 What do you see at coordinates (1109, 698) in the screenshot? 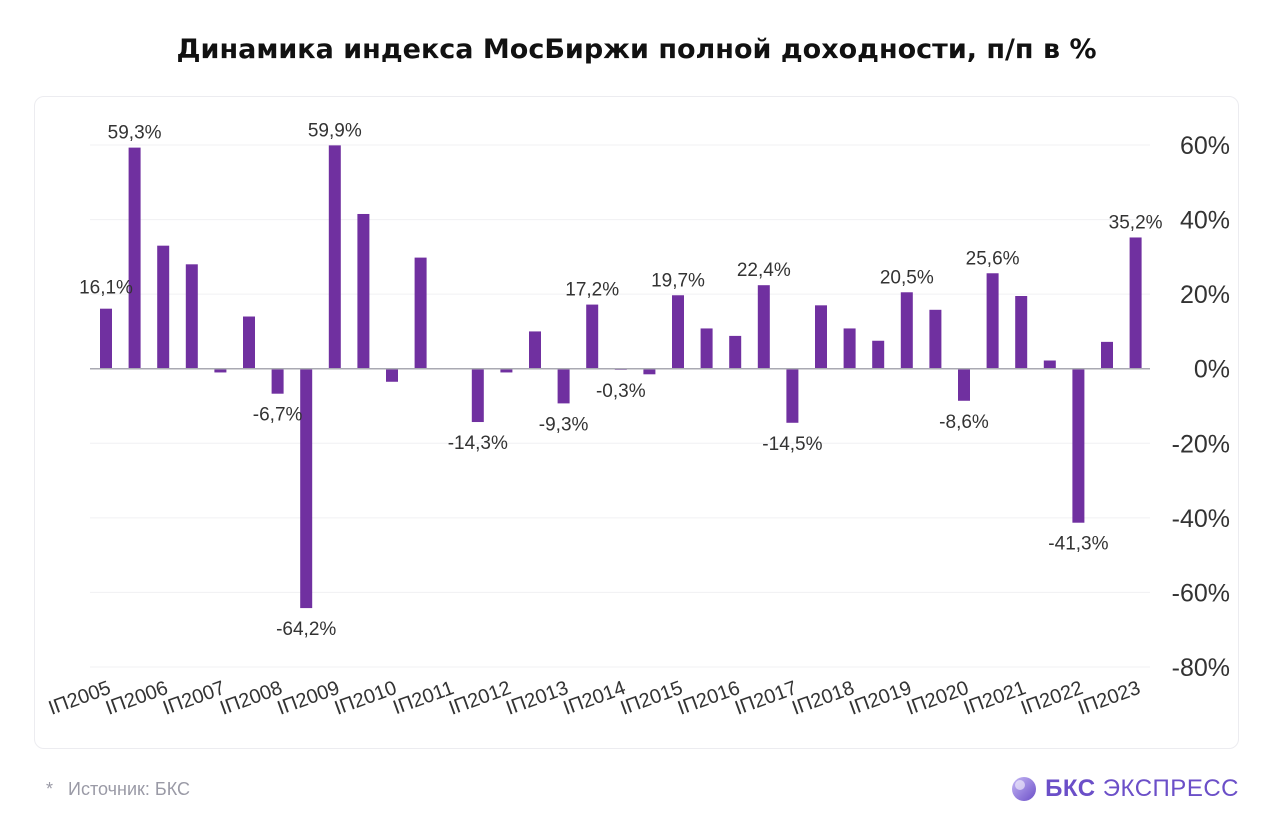
I see `x-tick-label: IП2023` at bounding box center [1109, 698].